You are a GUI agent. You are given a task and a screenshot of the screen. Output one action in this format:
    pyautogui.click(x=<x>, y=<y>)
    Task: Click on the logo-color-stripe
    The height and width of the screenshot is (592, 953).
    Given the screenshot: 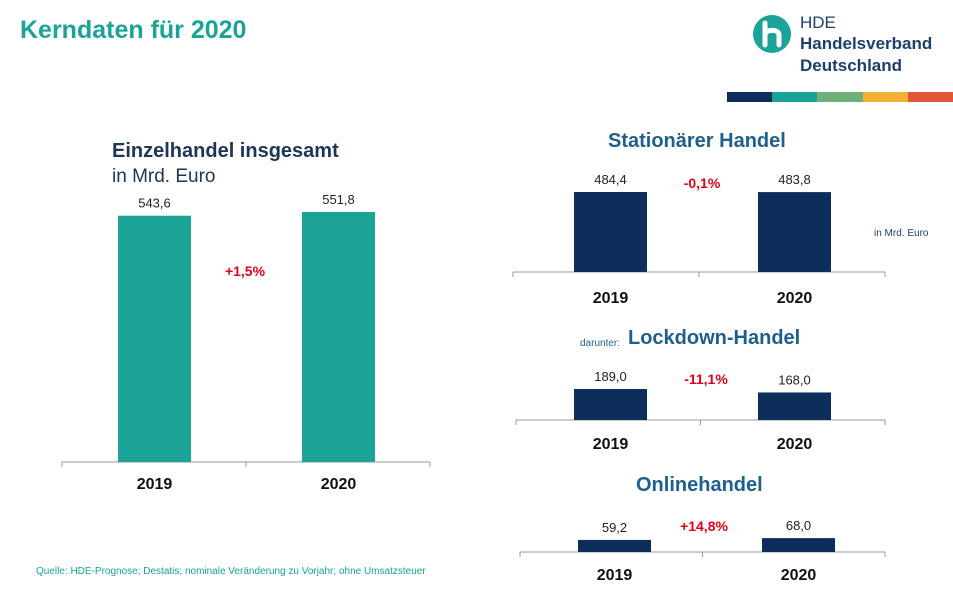 What is the action you would take?
    pyautogui.click(x=840, y=97)
    